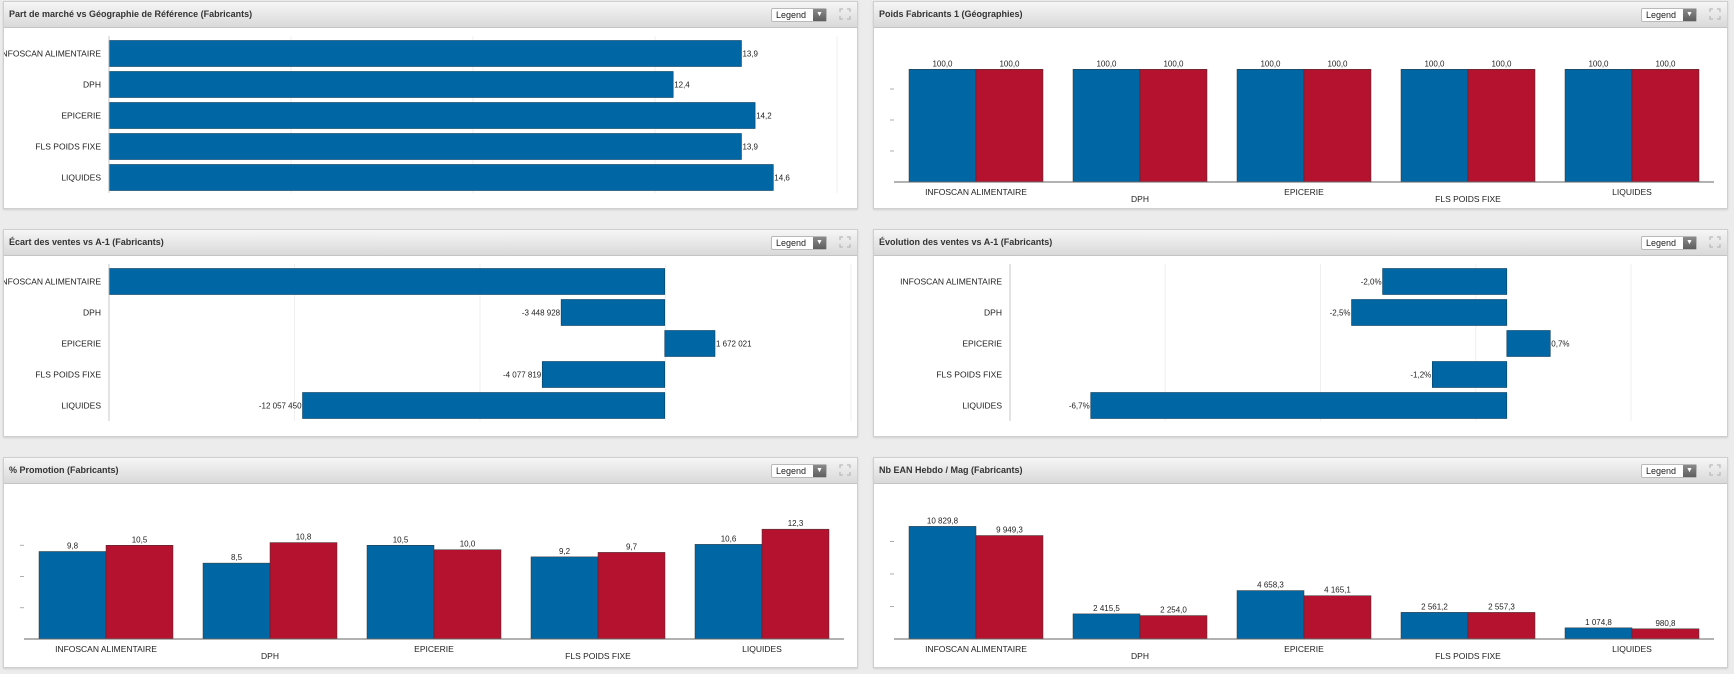  Describe the element at coordinates (430, 471) in the screenshot. I see `panel-header: % Promotion (Fabricants) Legend ▼` at that location.